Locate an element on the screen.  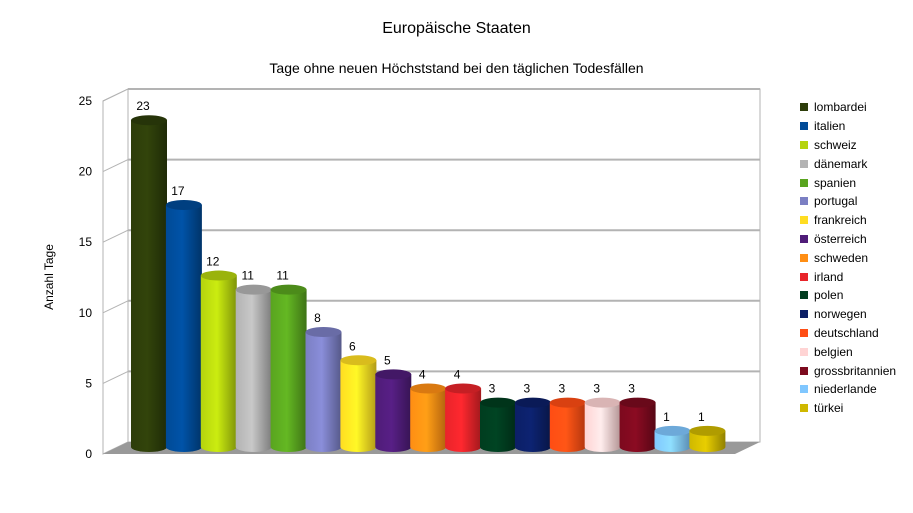
y-tick-label: 25 is located at coordinates (86, 101).